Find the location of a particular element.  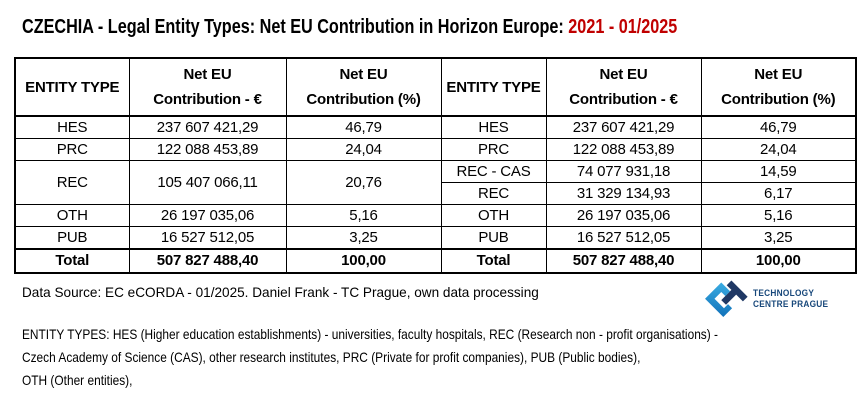

header-contribution-pct-left: Net EU Contribution (%) is located at coordinates (363, 87).